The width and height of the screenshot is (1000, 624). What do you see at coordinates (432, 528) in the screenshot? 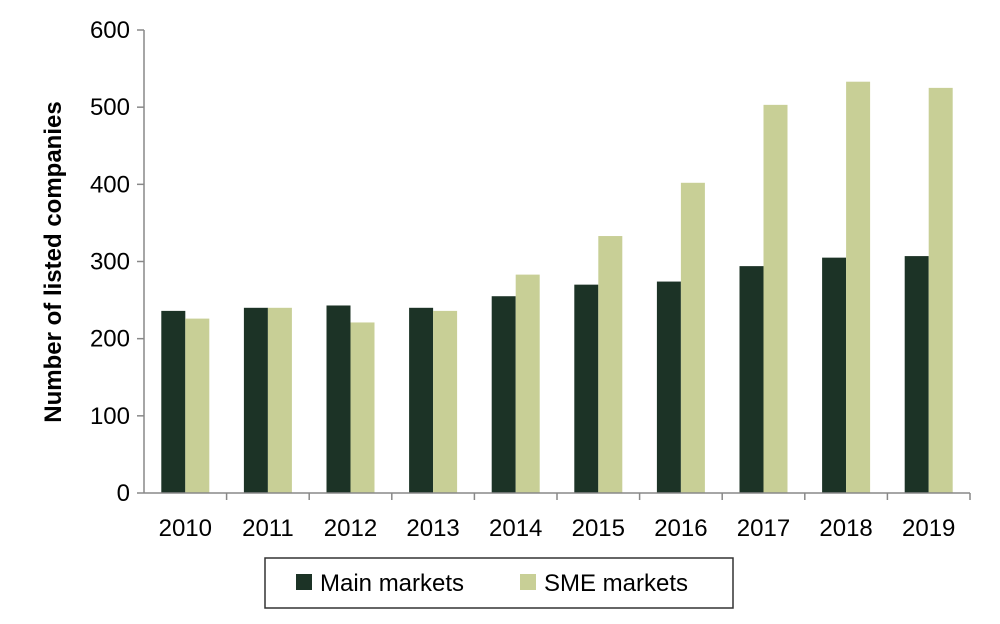
I see `x-tick-label: 2013` at bounding box center [432, 528].